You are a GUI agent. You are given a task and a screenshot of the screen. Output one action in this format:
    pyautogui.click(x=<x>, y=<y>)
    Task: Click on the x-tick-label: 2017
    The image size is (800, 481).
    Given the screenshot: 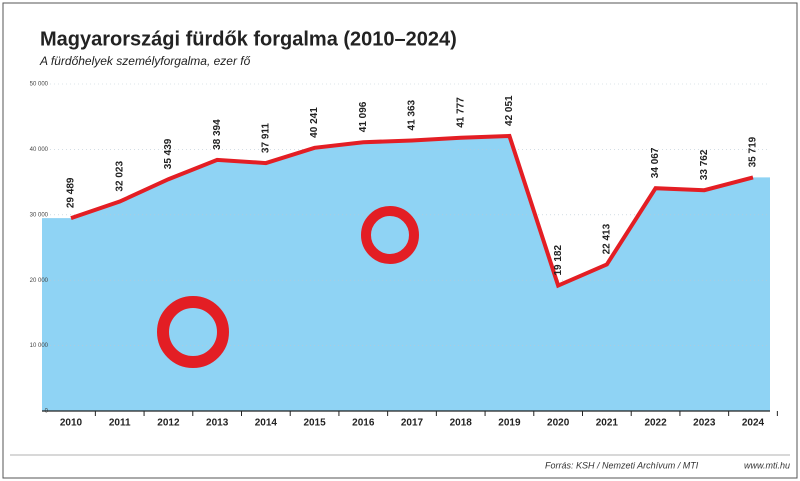 What is the action you would take?
    pyautogui.click(x=412, y=423)
    